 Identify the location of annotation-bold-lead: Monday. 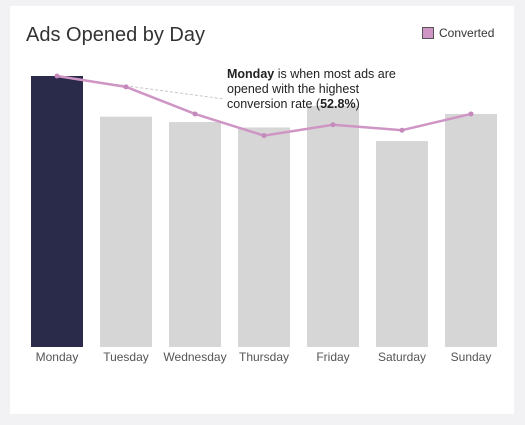
(251, 74).